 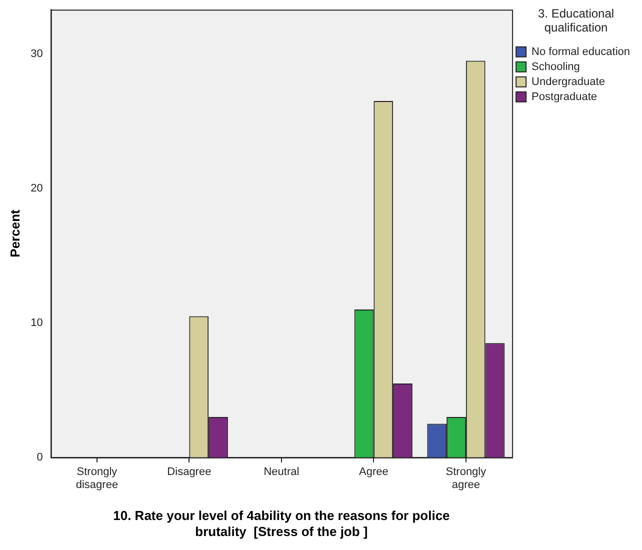 What do you see at coordinates (576, 20) in the screenshot?
I see `legend-title: 3. Educational qualification` at bounding box center [576, 20].